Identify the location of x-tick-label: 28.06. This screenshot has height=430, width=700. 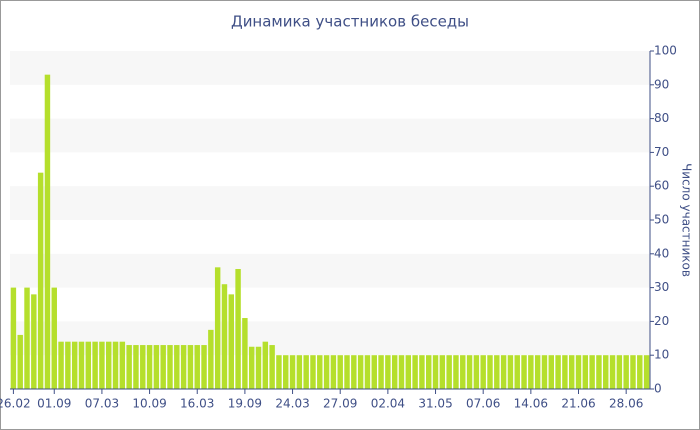
(626, 404).